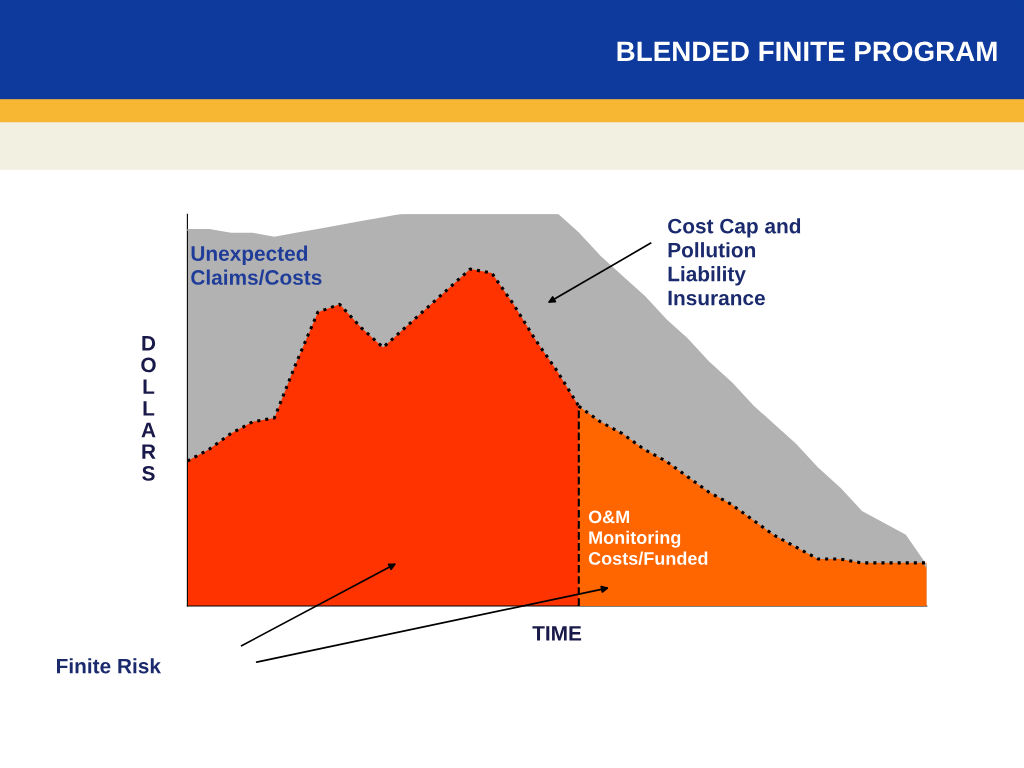 Image resolution: width=1024 pixels, height=768 pixels. Describe the element at coordinates (648, 538) in the screenshot. I see `annotation: O&M Monitoring Costs/Funded` at that location.